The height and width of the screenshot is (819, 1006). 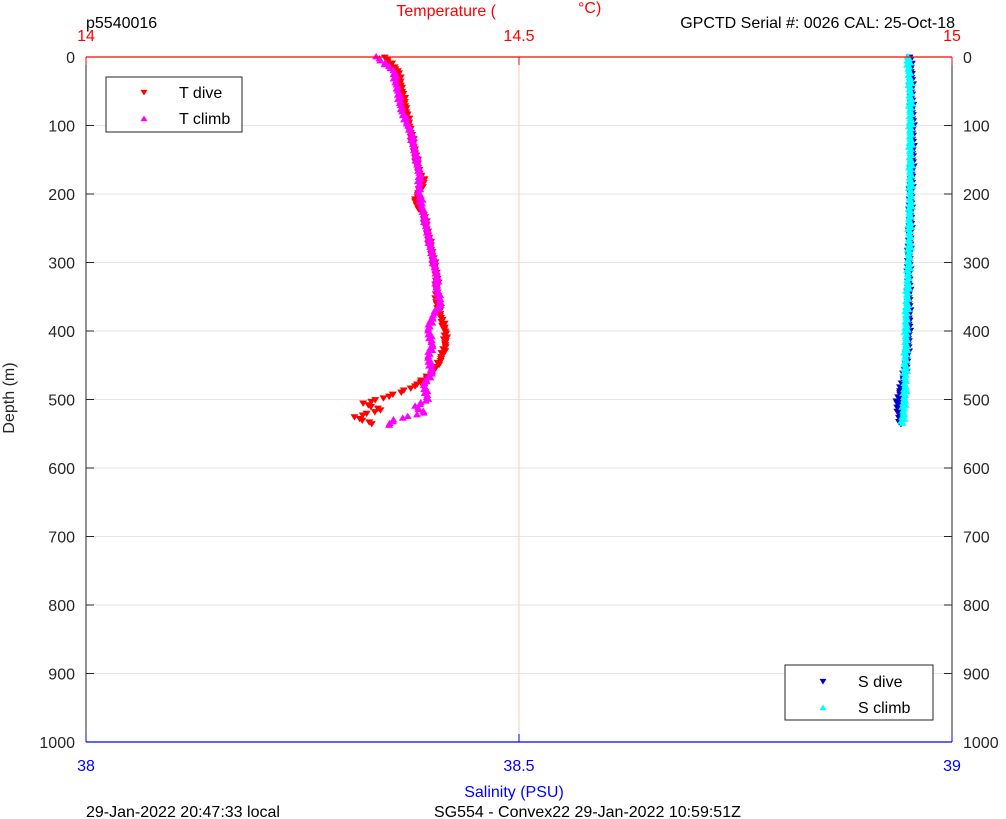 I want to click on y-tick-label-left: 700, so click(x=61, y=538).